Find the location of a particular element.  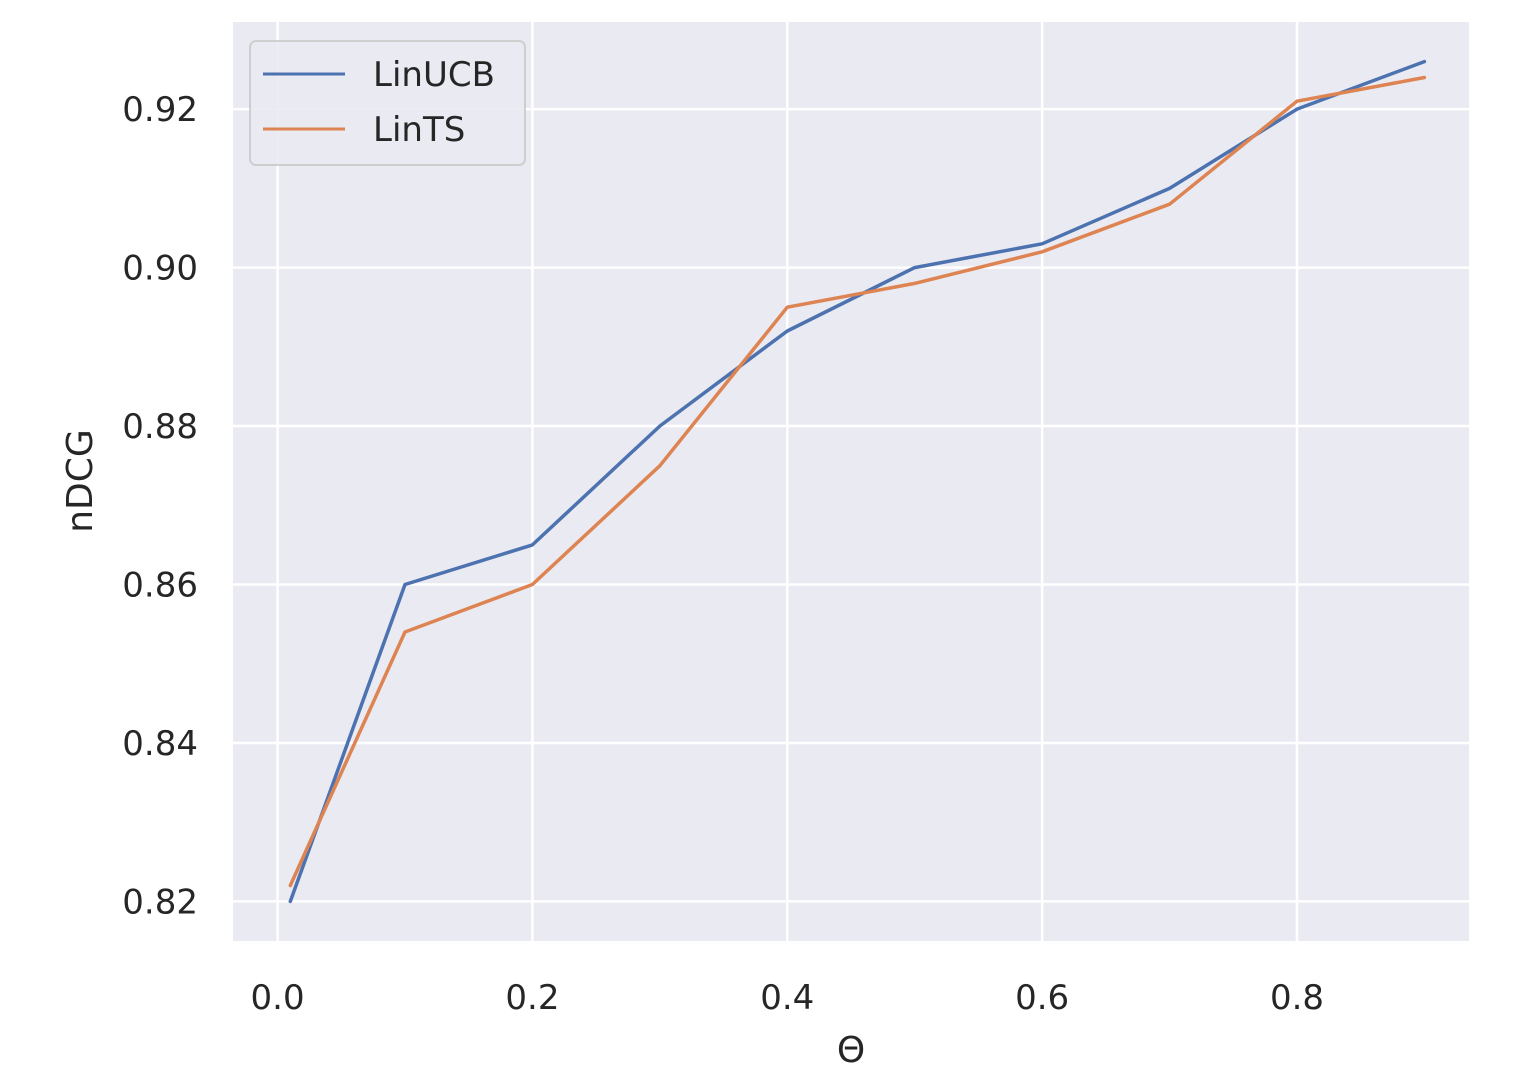

y-tick-label: 0.84 is located at coordinates (160, 744).